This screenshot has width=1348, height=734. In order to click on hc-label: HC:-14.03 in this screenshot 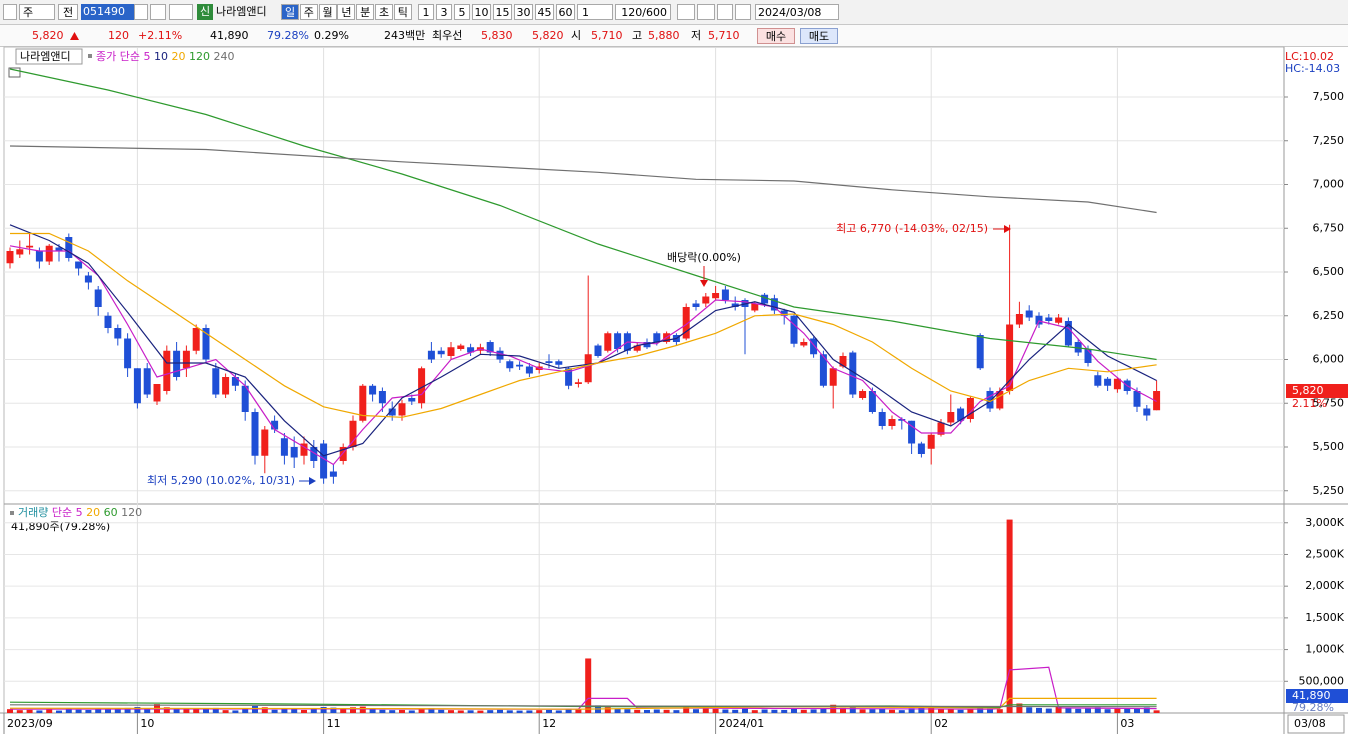, I will do `click(1312, 68)`.